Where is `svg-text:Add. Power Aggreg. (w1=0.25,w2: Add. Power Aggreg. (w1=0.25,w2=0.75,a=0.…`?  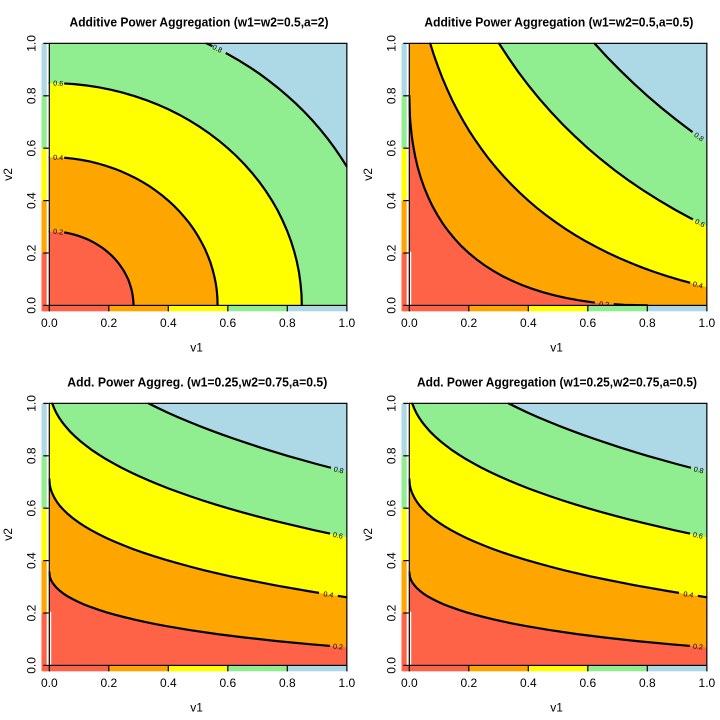
svg-text:Add. Power Aggreg. (w1=0.25,w2: Add. Power Aggreg. (w1=0.25,w2=0.75,a=0.… is located at coordinates (197, 382).